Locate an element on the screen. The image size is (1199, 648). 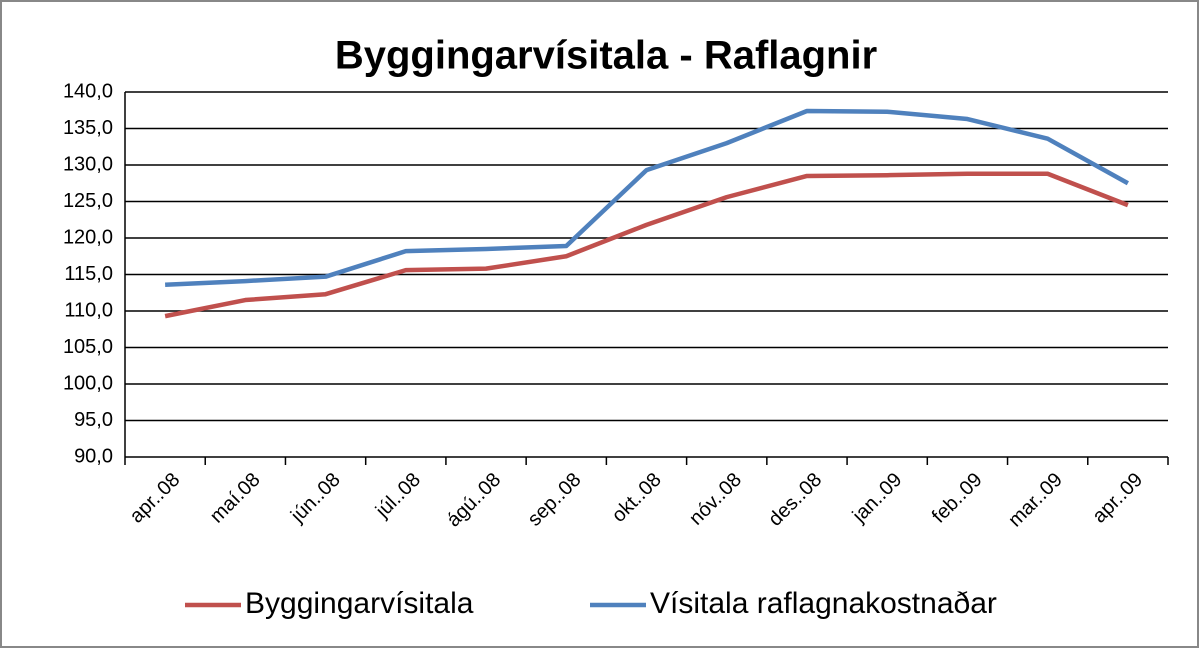
y-tick-label: 135,0 is located at coordinates (88, 128).